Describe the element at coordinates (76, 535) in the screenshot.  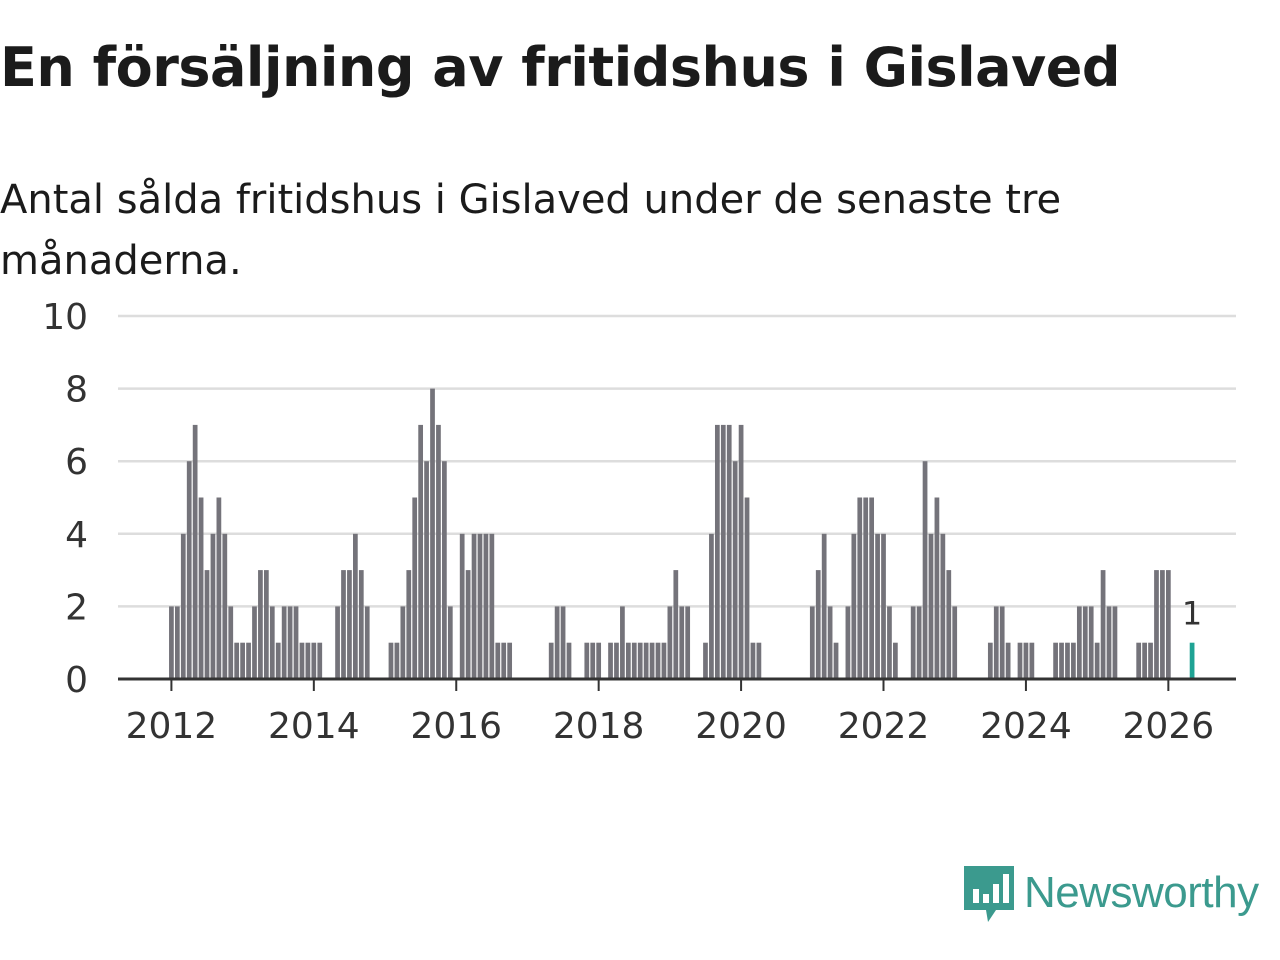
I see `y-tick-label: 4` at that location.